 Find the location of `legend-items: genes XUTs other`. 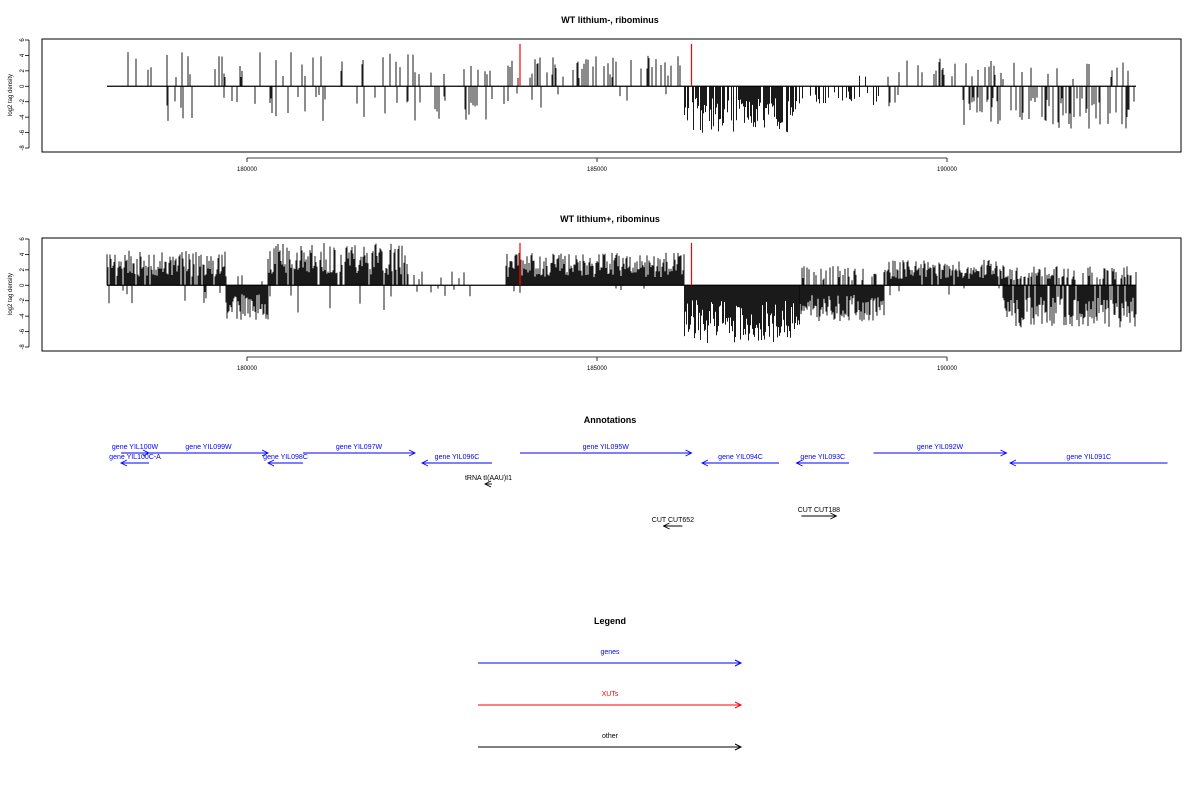

legend-items: genes XUTs other is located at coordinates (610, 700).